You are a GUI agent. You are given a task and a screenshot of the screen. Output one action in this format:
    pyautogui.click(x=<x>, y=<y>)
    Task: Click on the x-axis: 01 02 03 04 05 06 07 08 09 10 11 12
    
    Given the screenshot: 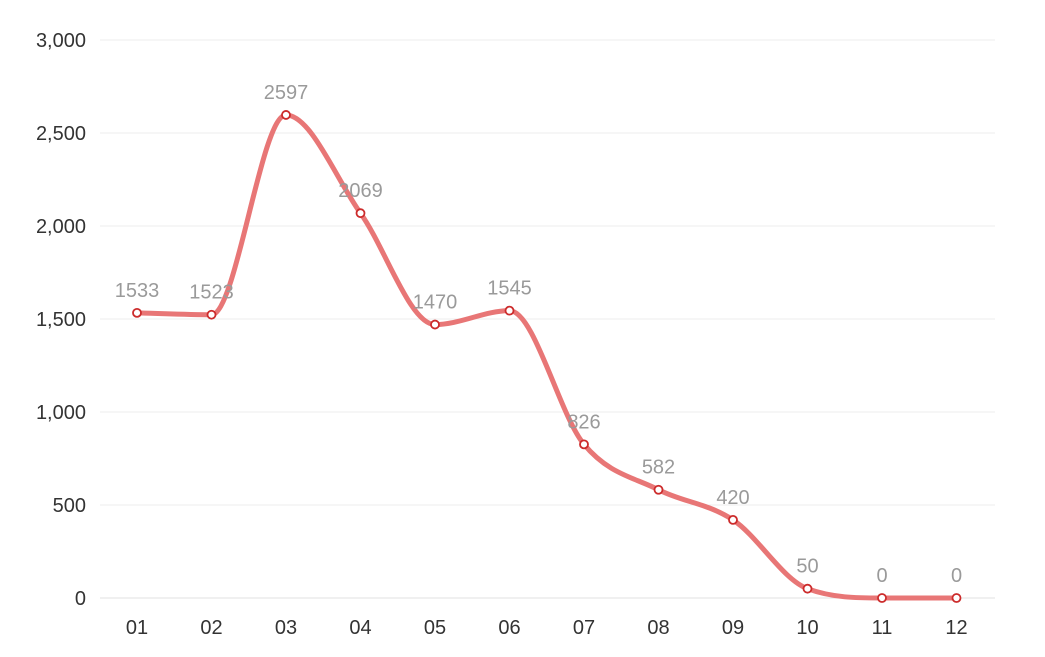 What is the action you would take?
    pyautogui.click(x=547, y=628)
    